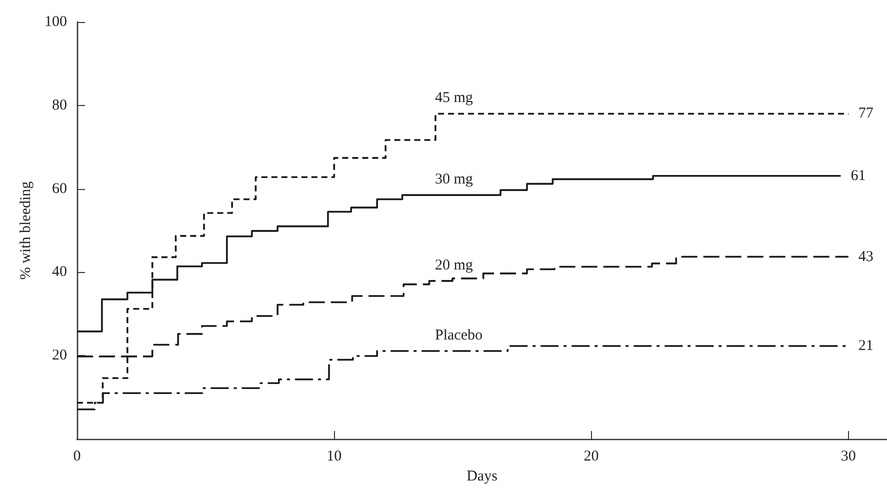 The height and width of the screenshot is (495, 887). Describe the element at coordinates (591, 456) in the screenshot. I see `x-tick-label: 20` at that location.